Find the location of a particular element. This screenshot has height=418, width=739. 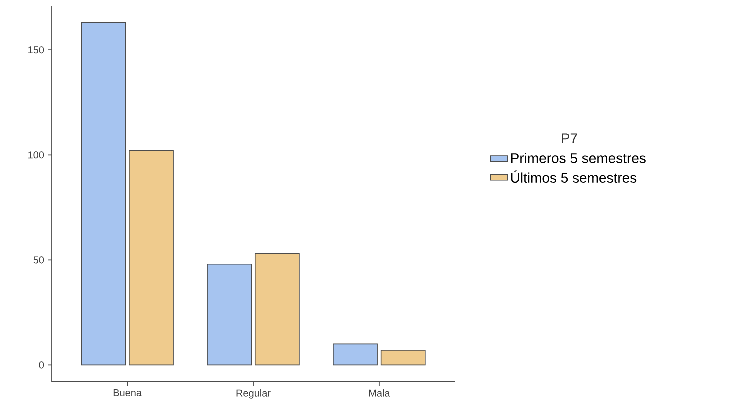

legend-label: Primeros 5 semestres is located at coordinates (578, 158).